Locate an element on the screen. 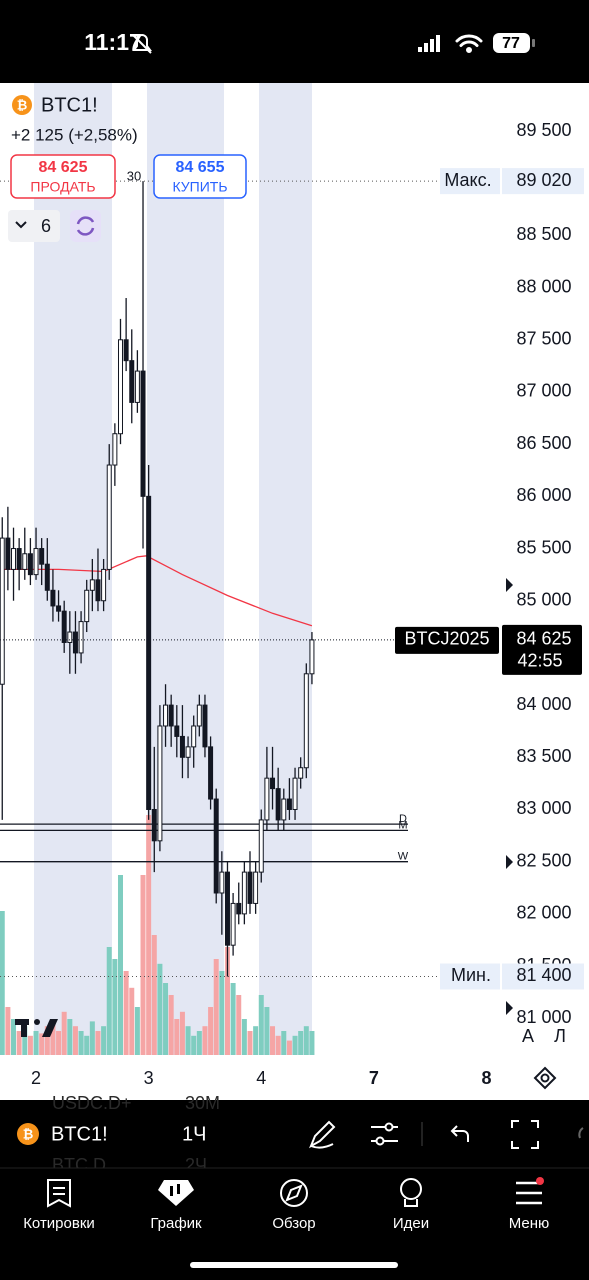  tab-label: Идеи is located at coordinates (411, 1223).